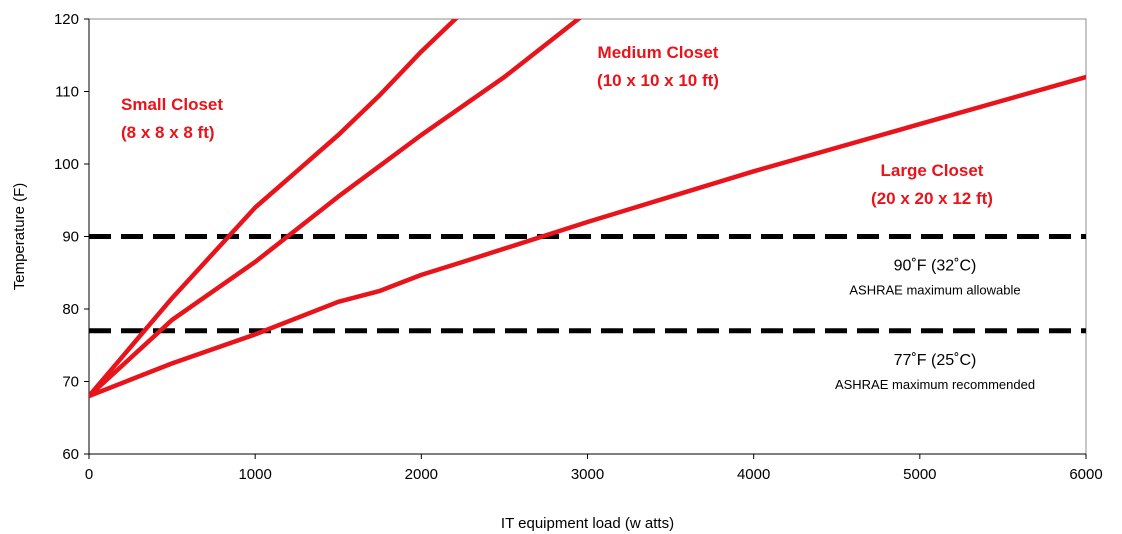 The width and height of the screenshot is (1122, 534). I want to click on x-tick-label: 0, so click(89, 474).